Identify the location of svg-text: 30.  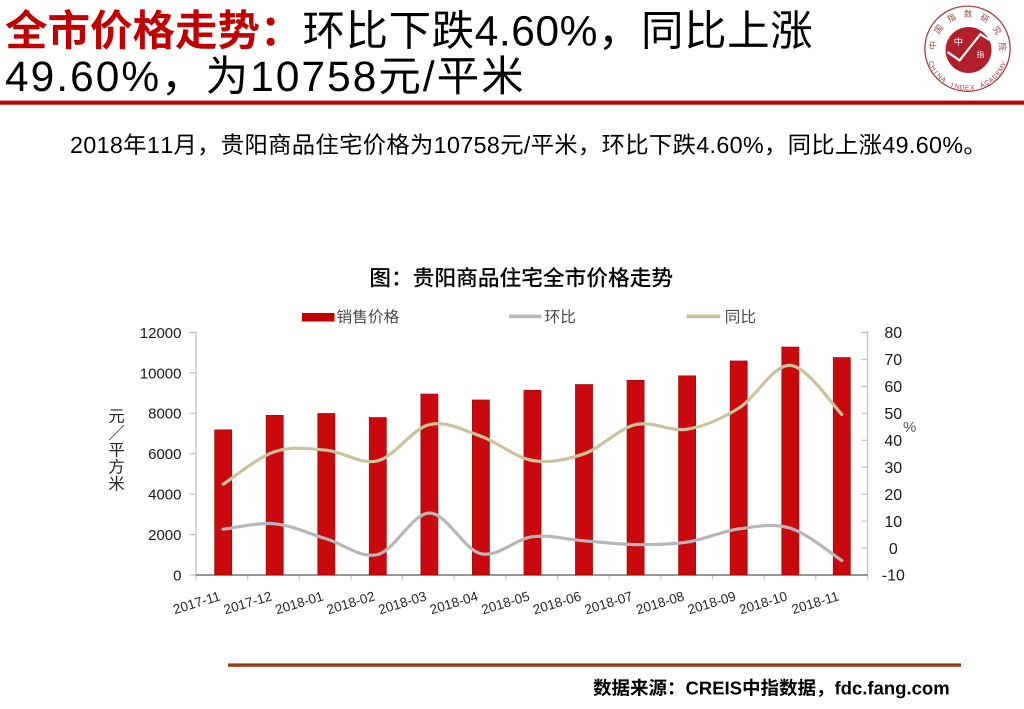
(893, 468).